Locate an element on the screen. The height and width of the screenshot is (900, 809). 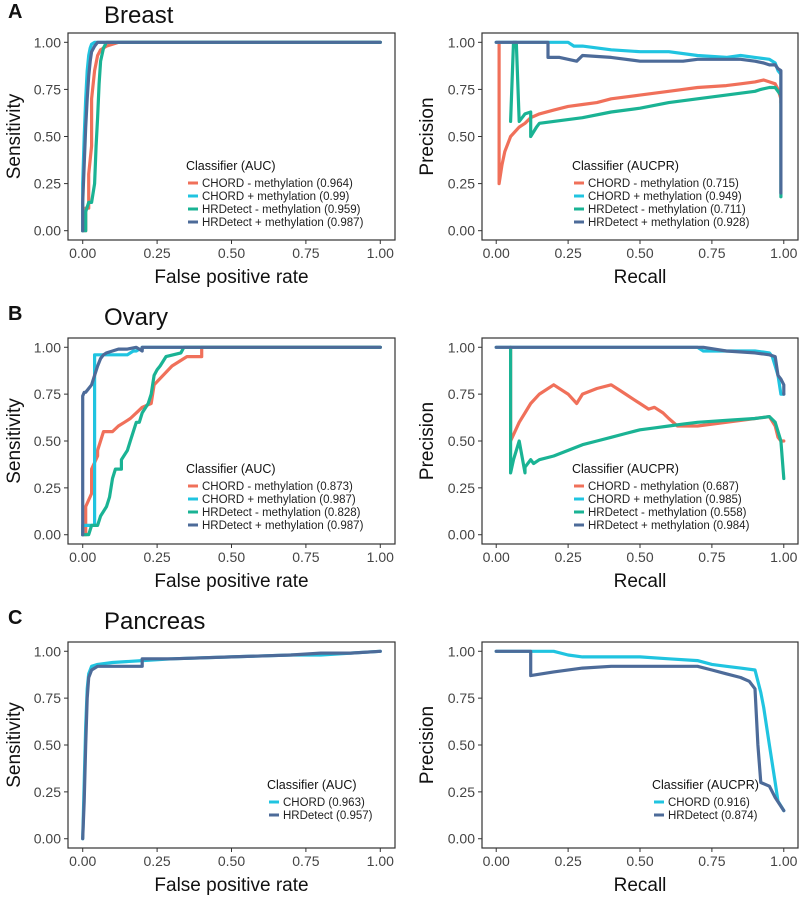
legend-entry: CHORD (0.963) is located at coordinates (324, 803).